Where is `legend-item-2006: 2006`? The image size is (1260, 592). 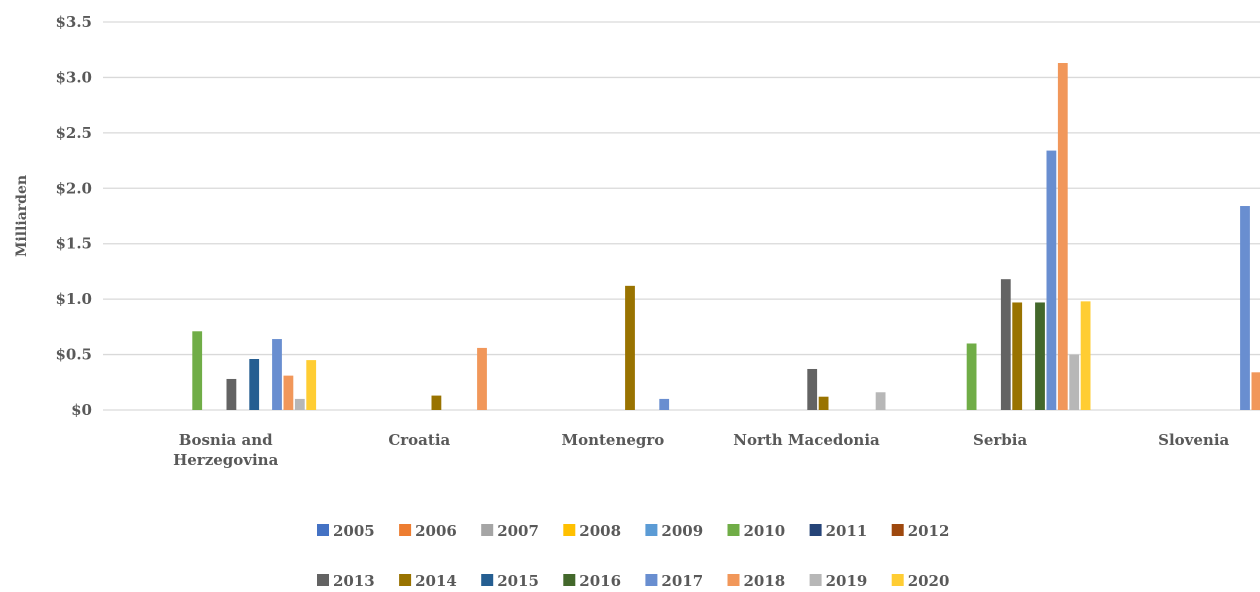 legend-item-2006: 2006 is located at coordinates (428, 531).